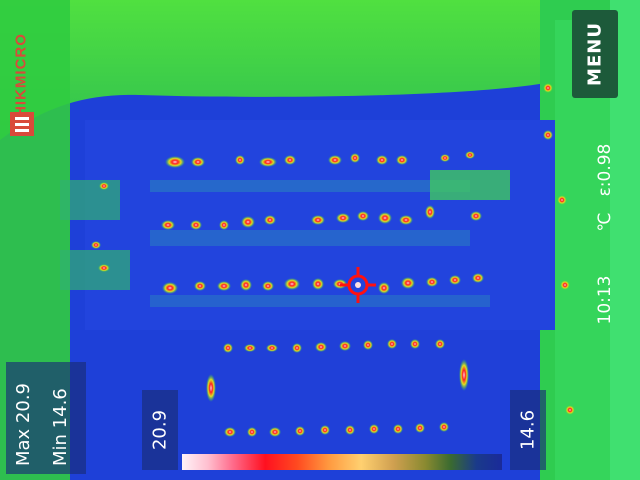 Image resolution: width=640 pixels, height=480 pixels. What do you see at coordinates (23, 424) in the screenshot?
I see `max-temperature: Max 20.9` at bounding box center [23, 424].